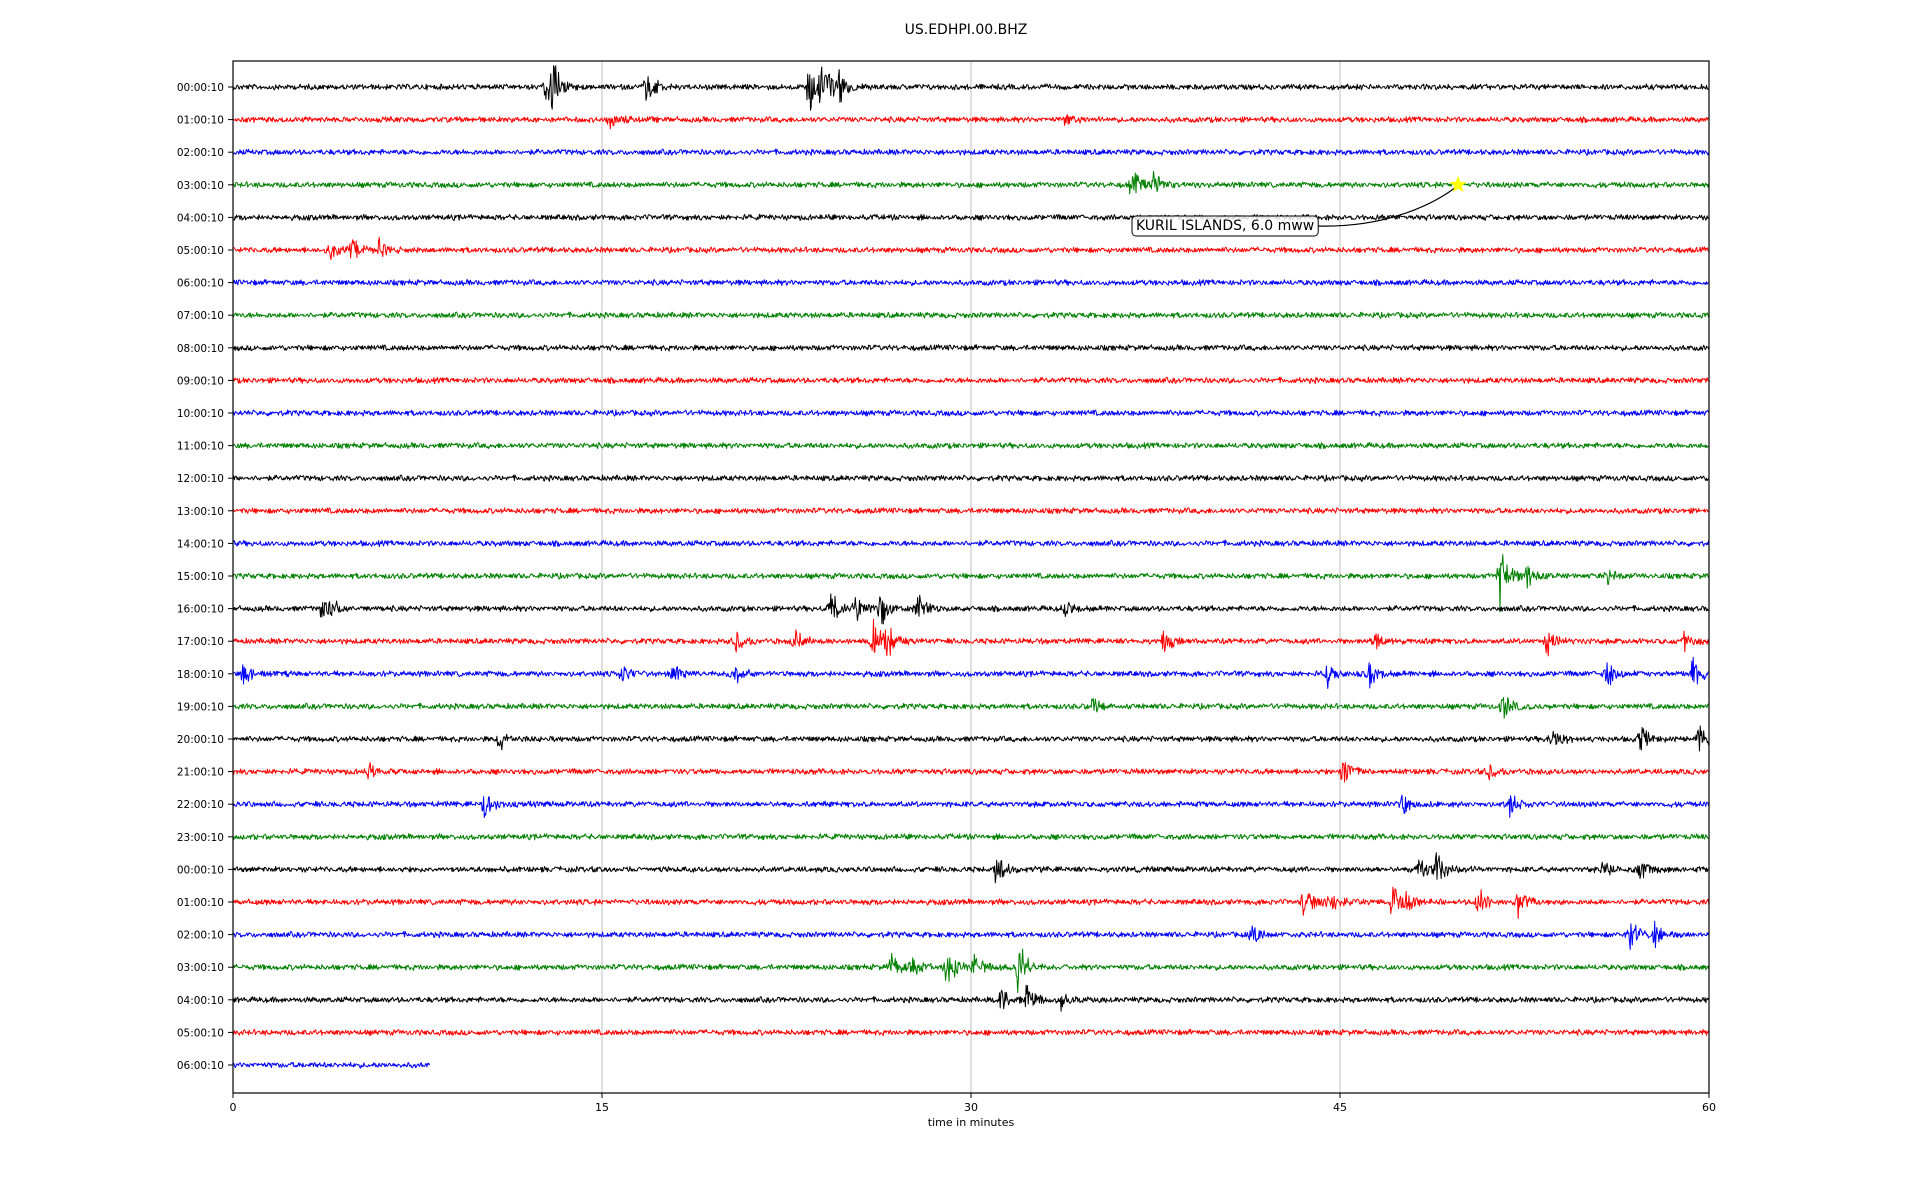 The width and height of the screenshot is (1920, 1200). What do you see at coordinates (200, 773) in the screenshot?
I see `row-time-label: 21:00:10` at bounding box center [200, 773].